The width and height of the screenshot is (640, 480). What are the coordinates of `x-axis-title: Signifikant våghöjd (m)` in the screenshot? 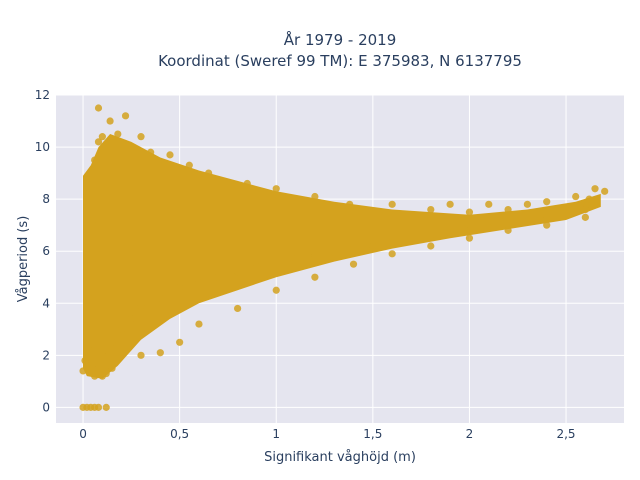 It's located at (340, 457).